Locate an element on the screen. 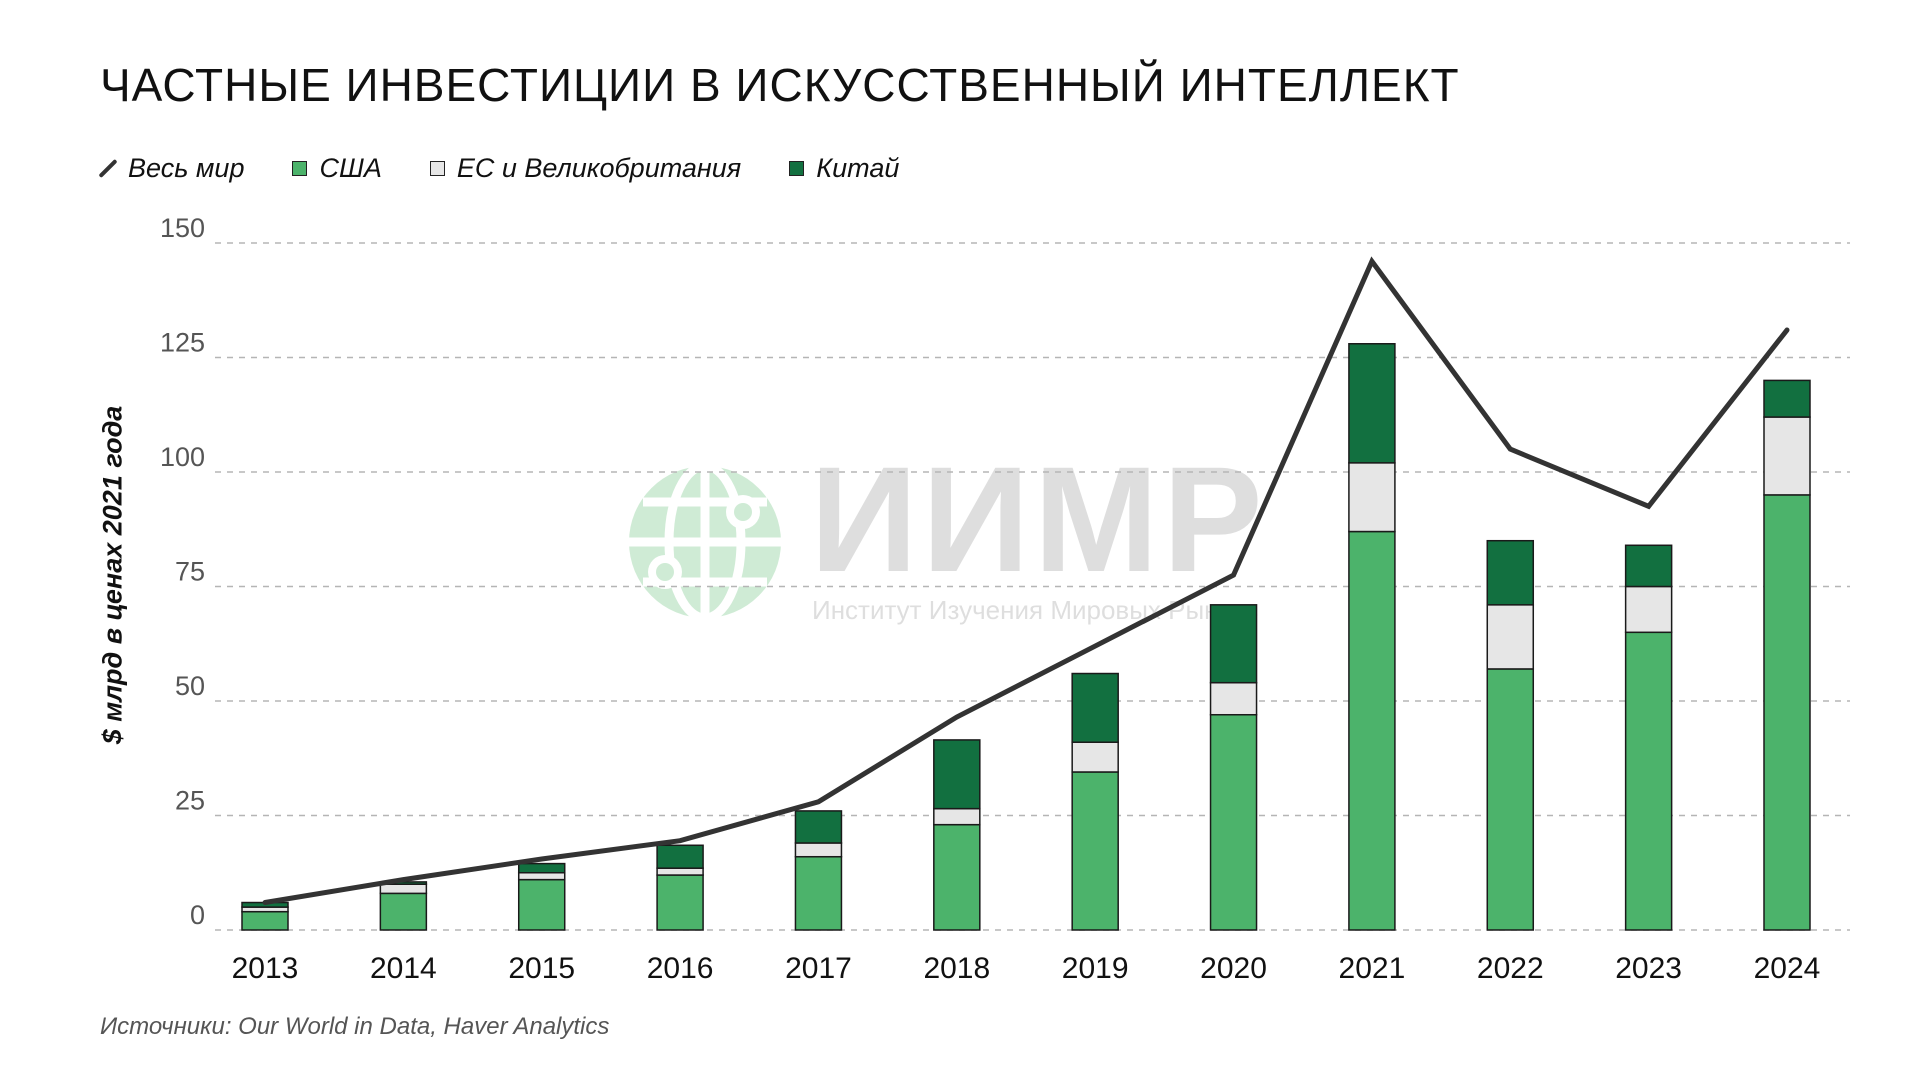  legend-label-us: США is located at coordinates (350, 167).